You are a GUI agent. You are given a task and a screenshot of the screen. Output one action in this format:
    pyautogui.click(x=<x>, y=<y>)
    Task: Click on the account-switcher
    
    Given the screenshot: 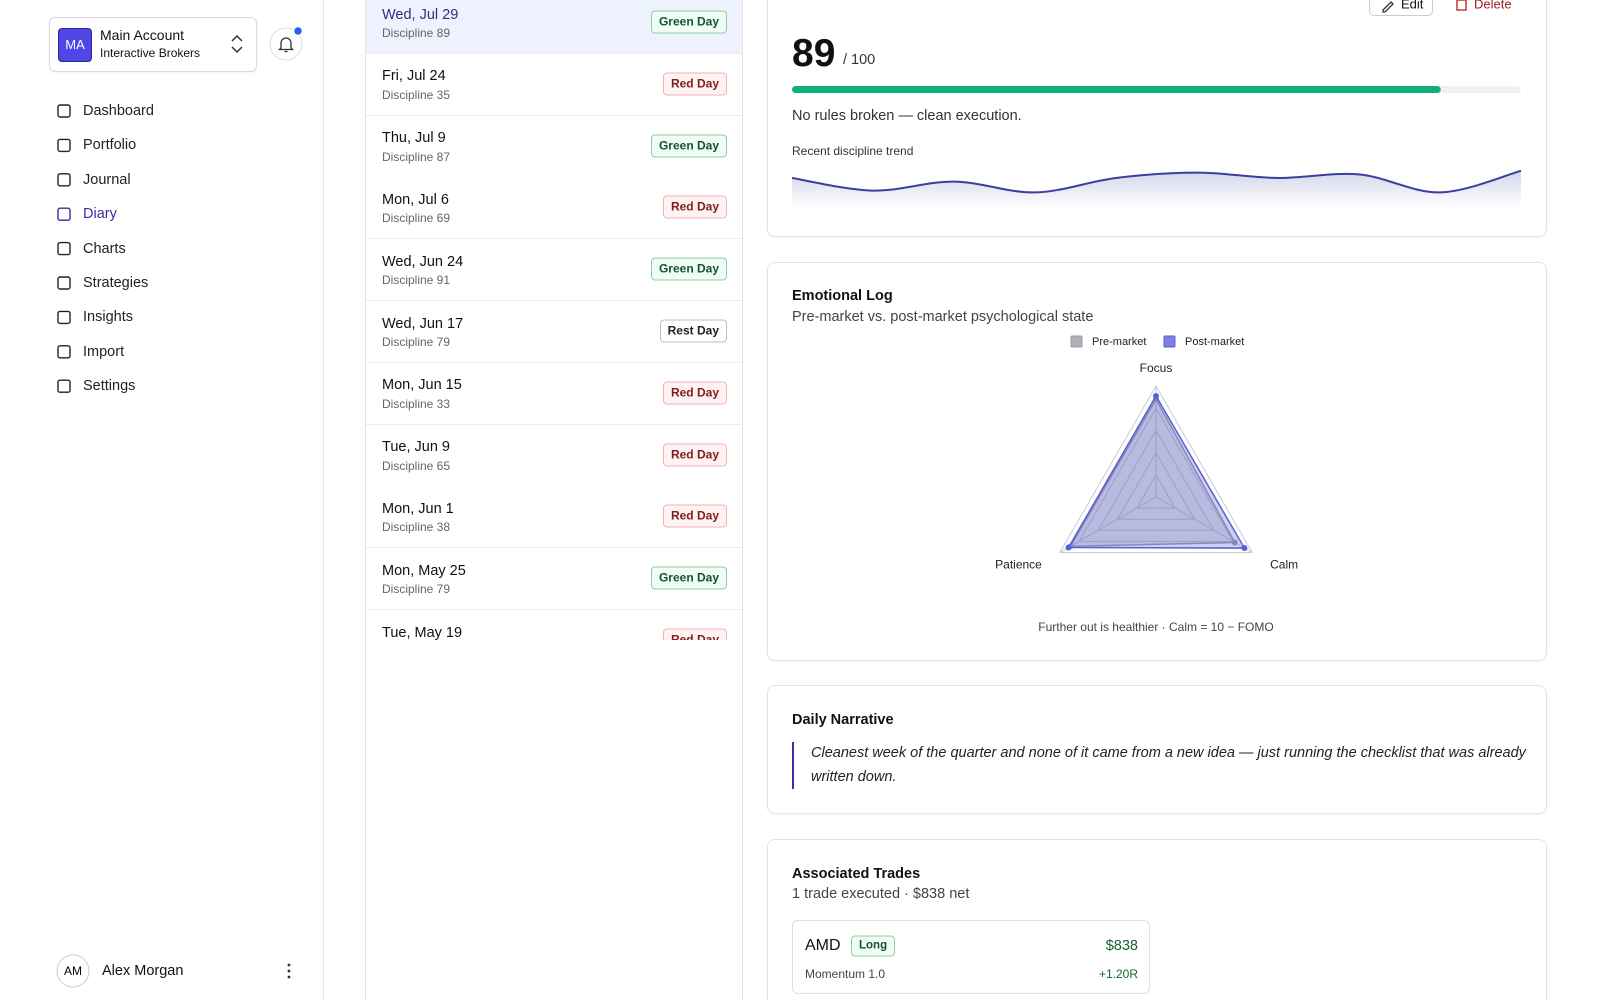 What is the action you would take?
    pyautogui.click(x=153, y=44)
    